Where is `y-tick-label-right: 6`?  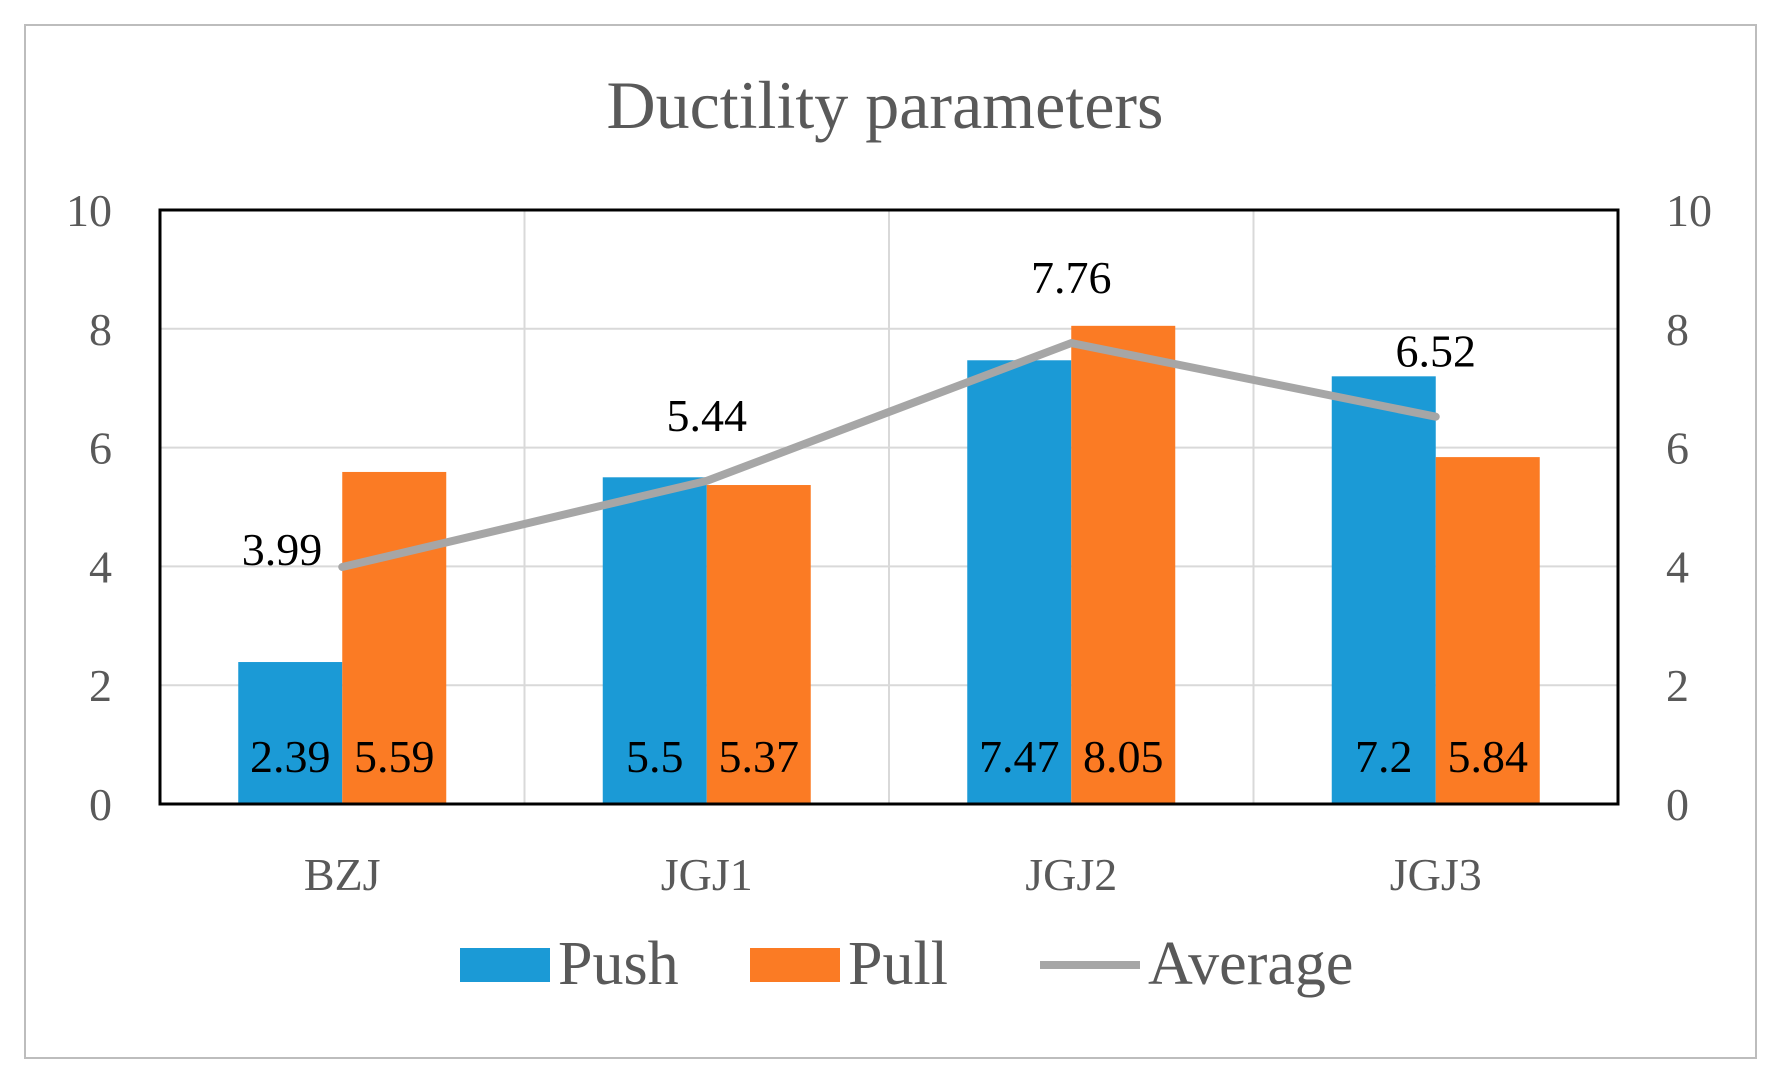 y-tick-label-right: 6 is located at coordinates (1677, 448).